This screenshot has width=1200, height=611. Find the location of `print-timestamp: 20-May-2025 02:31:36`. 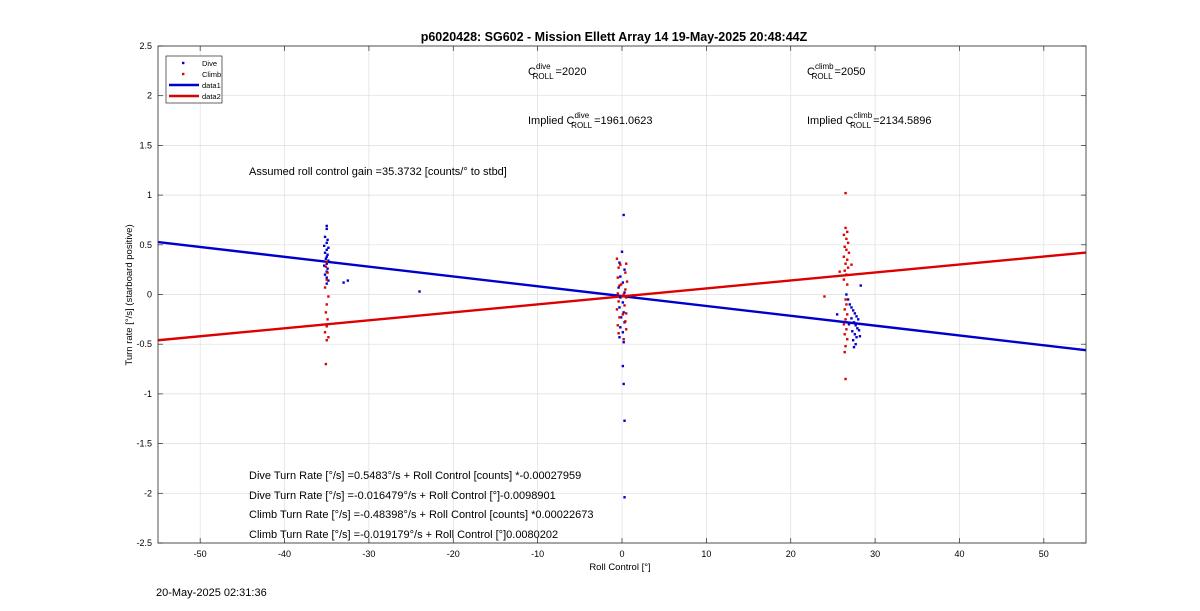

print-timestamp: 20-May-2025 02:31:36 is located at coordinates (211, 593).